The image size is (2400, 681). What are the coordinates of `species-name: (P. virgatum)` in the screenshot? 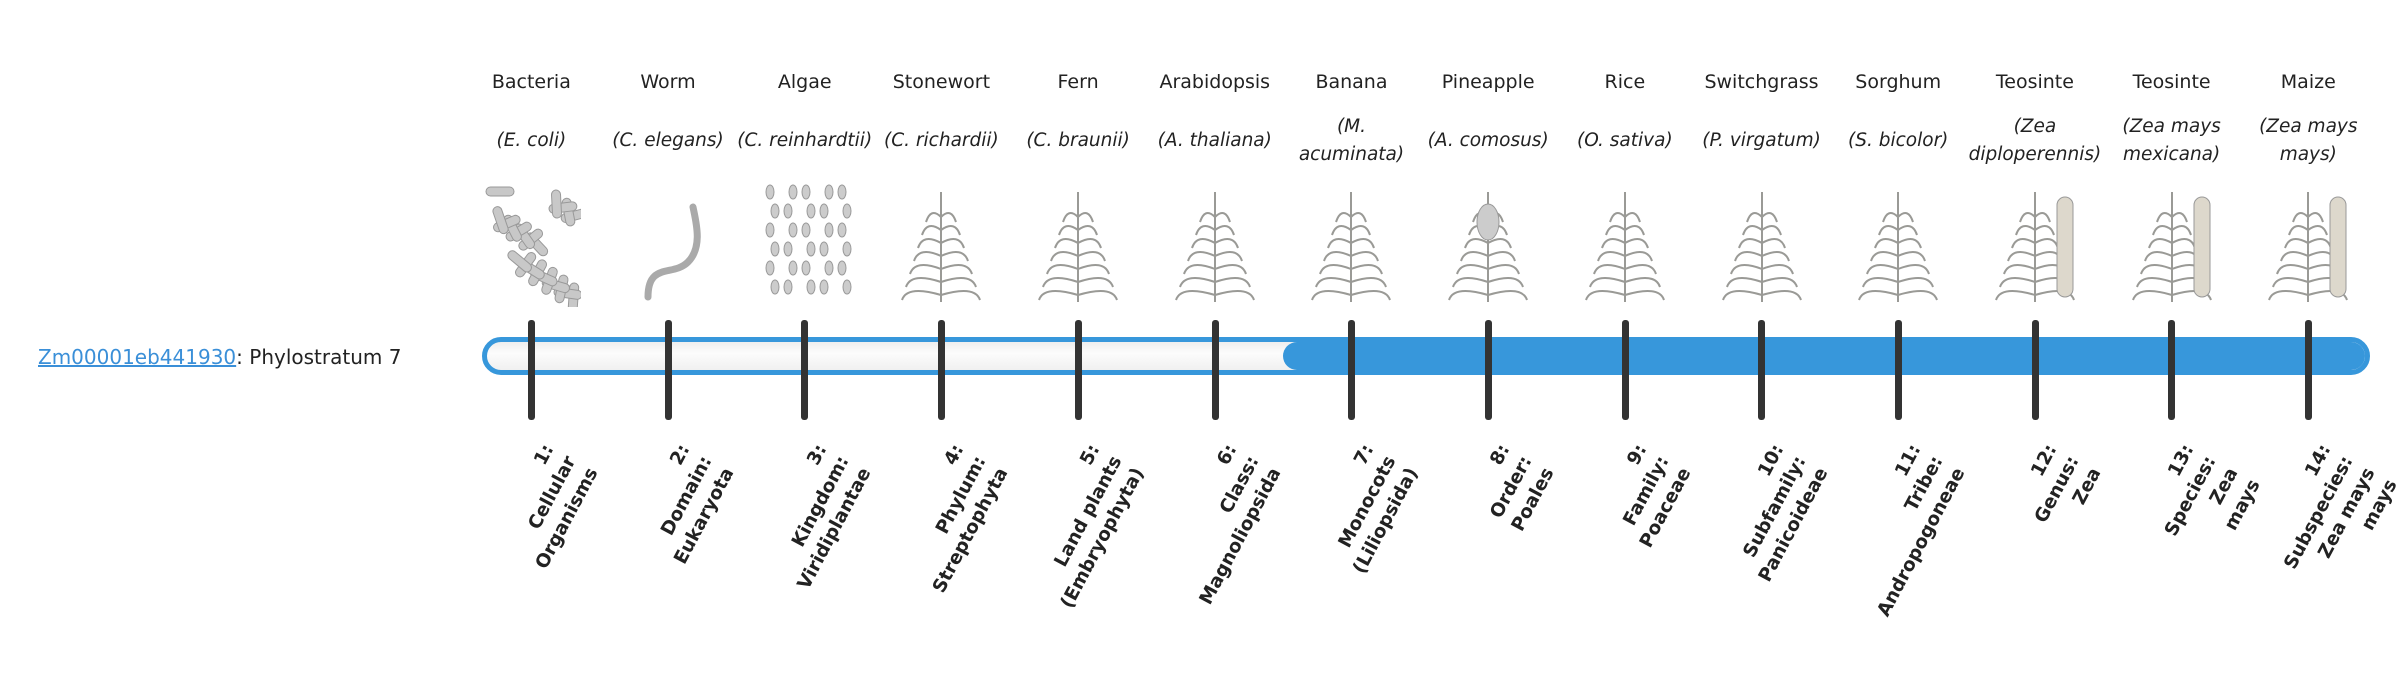 It's located at (1761, 140).